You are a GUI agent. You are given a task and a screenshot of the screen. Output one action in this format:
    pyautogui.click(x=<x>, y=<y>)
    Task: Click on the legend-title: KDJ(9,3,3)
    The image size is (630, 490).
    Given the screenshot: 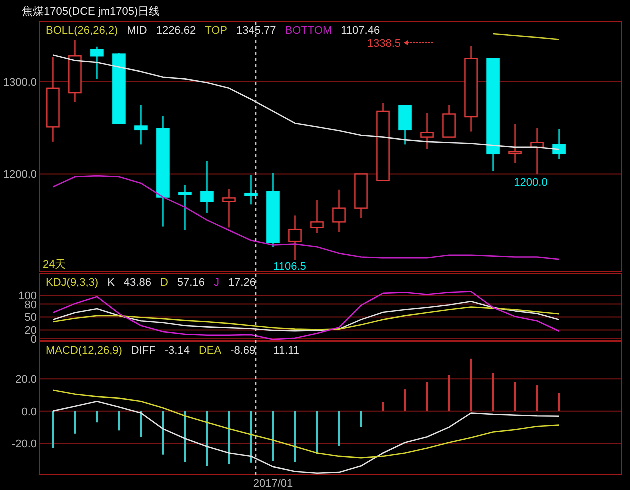 What is the action you would take?
    pyautogui.click(x=72, y=283)
    